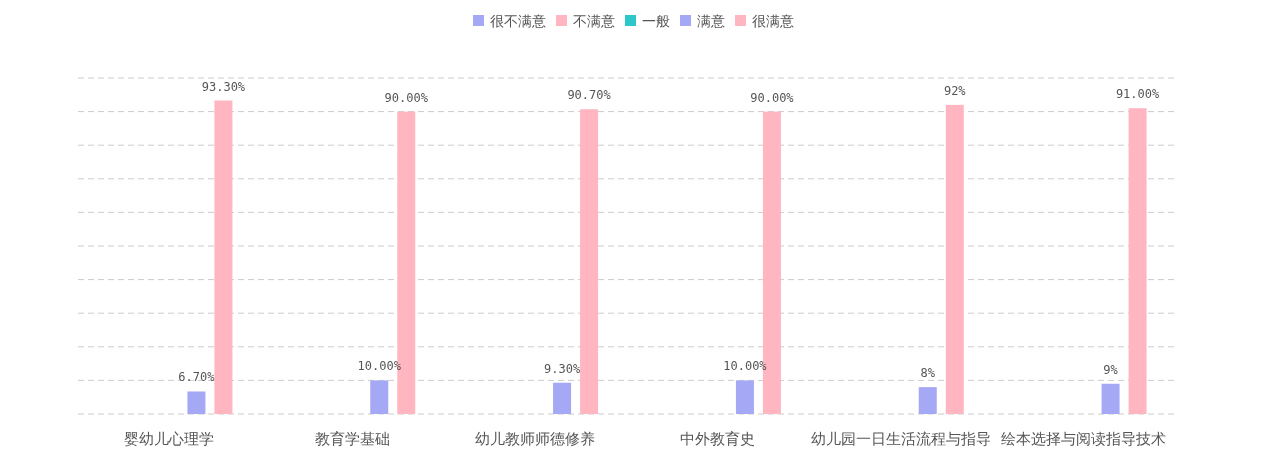 This screenshot has height=464, width=1267. Describe the element at coordinates (223, 86) in the screenshot. I see `data-label: 93.30%` at that location.